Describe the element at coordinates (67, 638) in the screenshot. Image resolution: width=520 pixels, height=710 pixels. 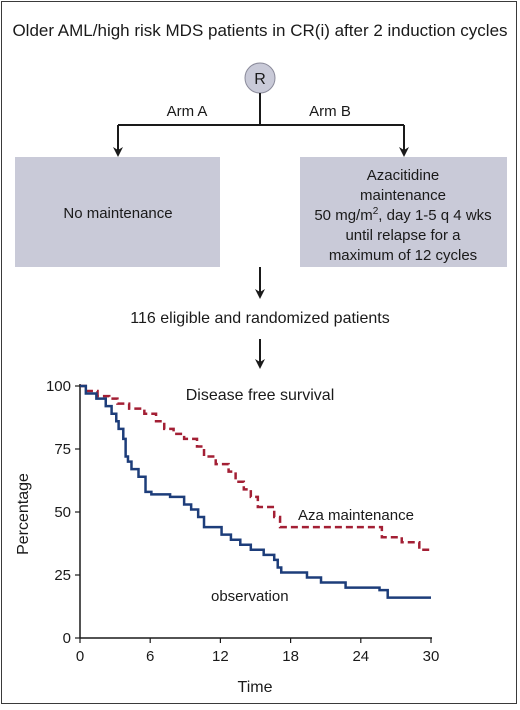
I see `y-tick-label: 0` at that location.